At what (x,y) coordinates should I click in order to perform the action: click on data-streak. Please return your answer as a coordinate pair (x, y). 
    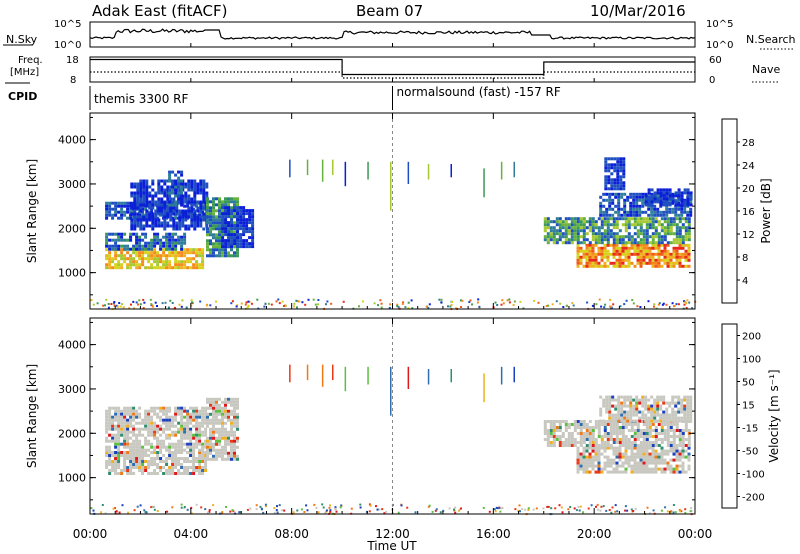
    Looking at the image, I should click on (290, 168).